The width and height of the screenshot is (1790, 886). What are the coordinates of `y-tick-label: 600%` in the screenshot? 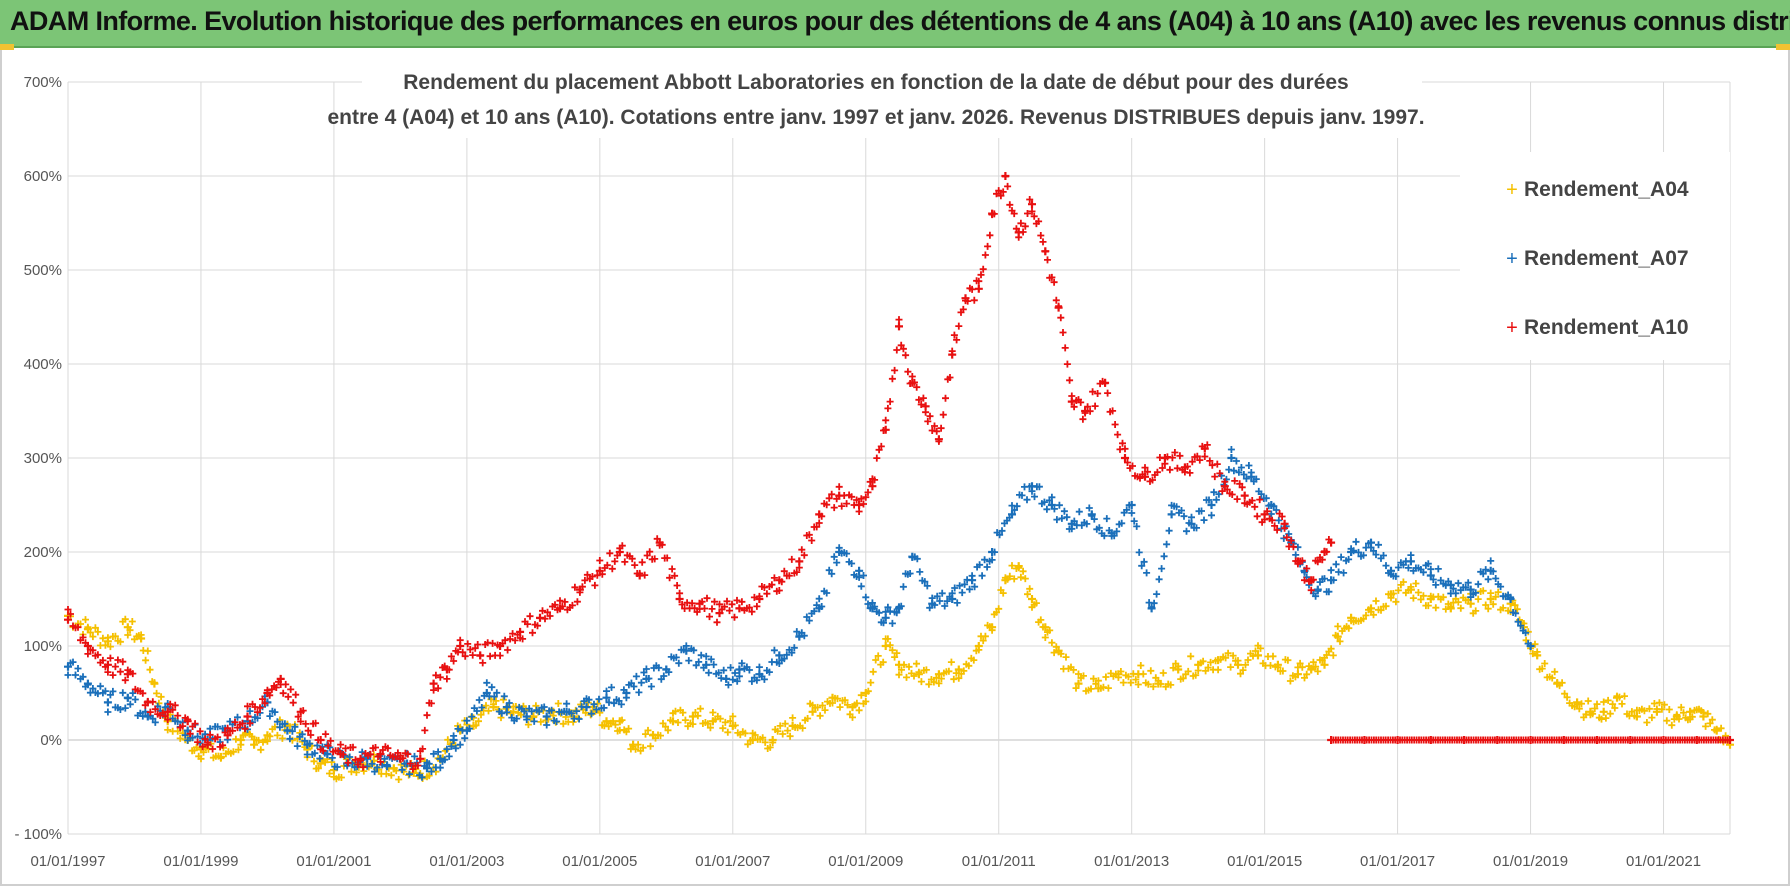 It's located at (43, 176).